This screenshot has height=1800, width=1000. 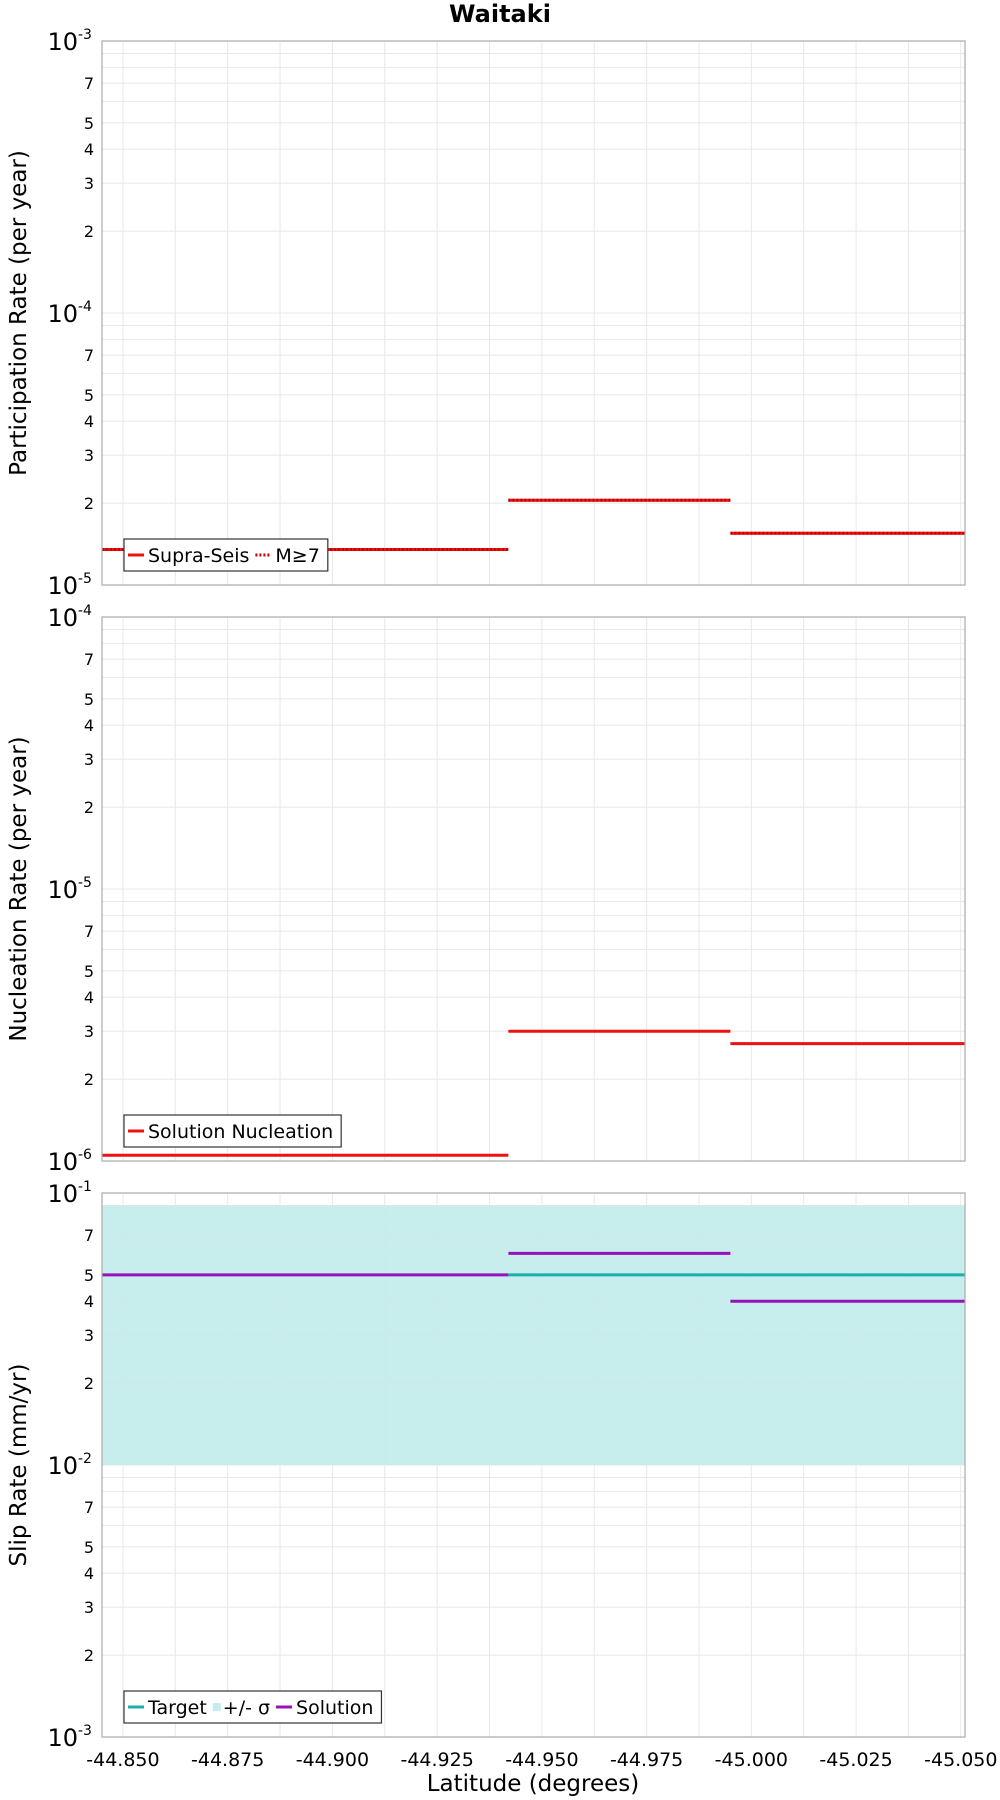 I want to click on y-tick-exponent: -6, so click(x=85, y=1155).